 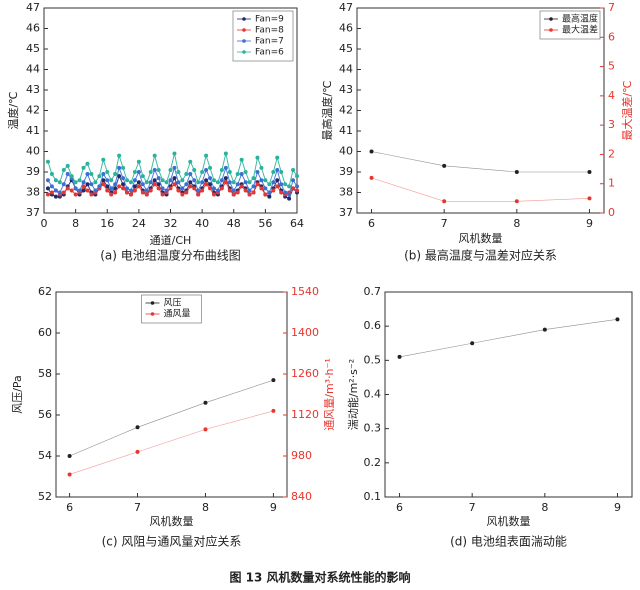 I want to click on y-tick-label: 0.6, so click(x=373, y=325).